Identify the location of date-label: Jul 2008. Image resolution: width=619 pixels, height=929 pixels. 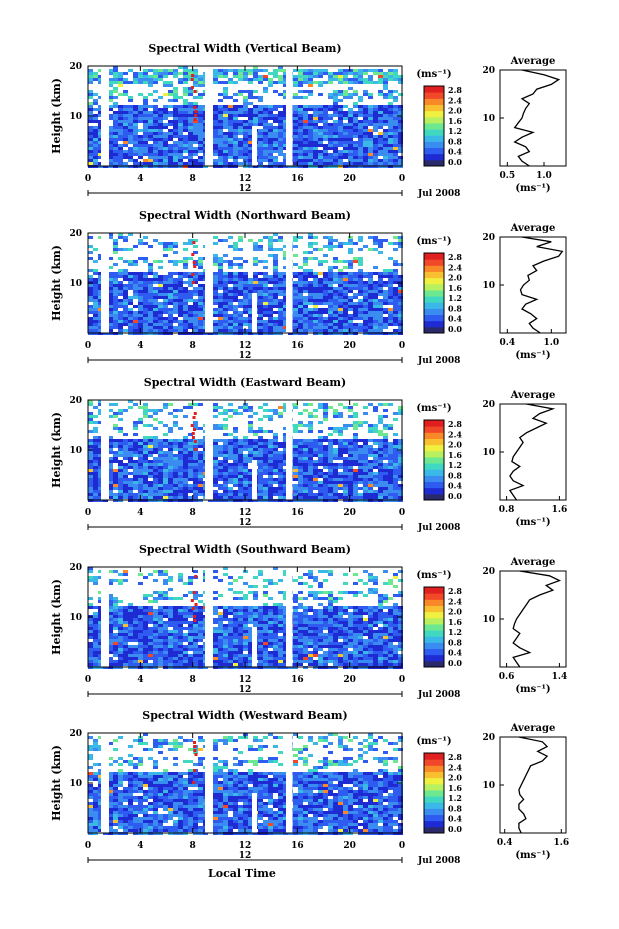
(438, 194).